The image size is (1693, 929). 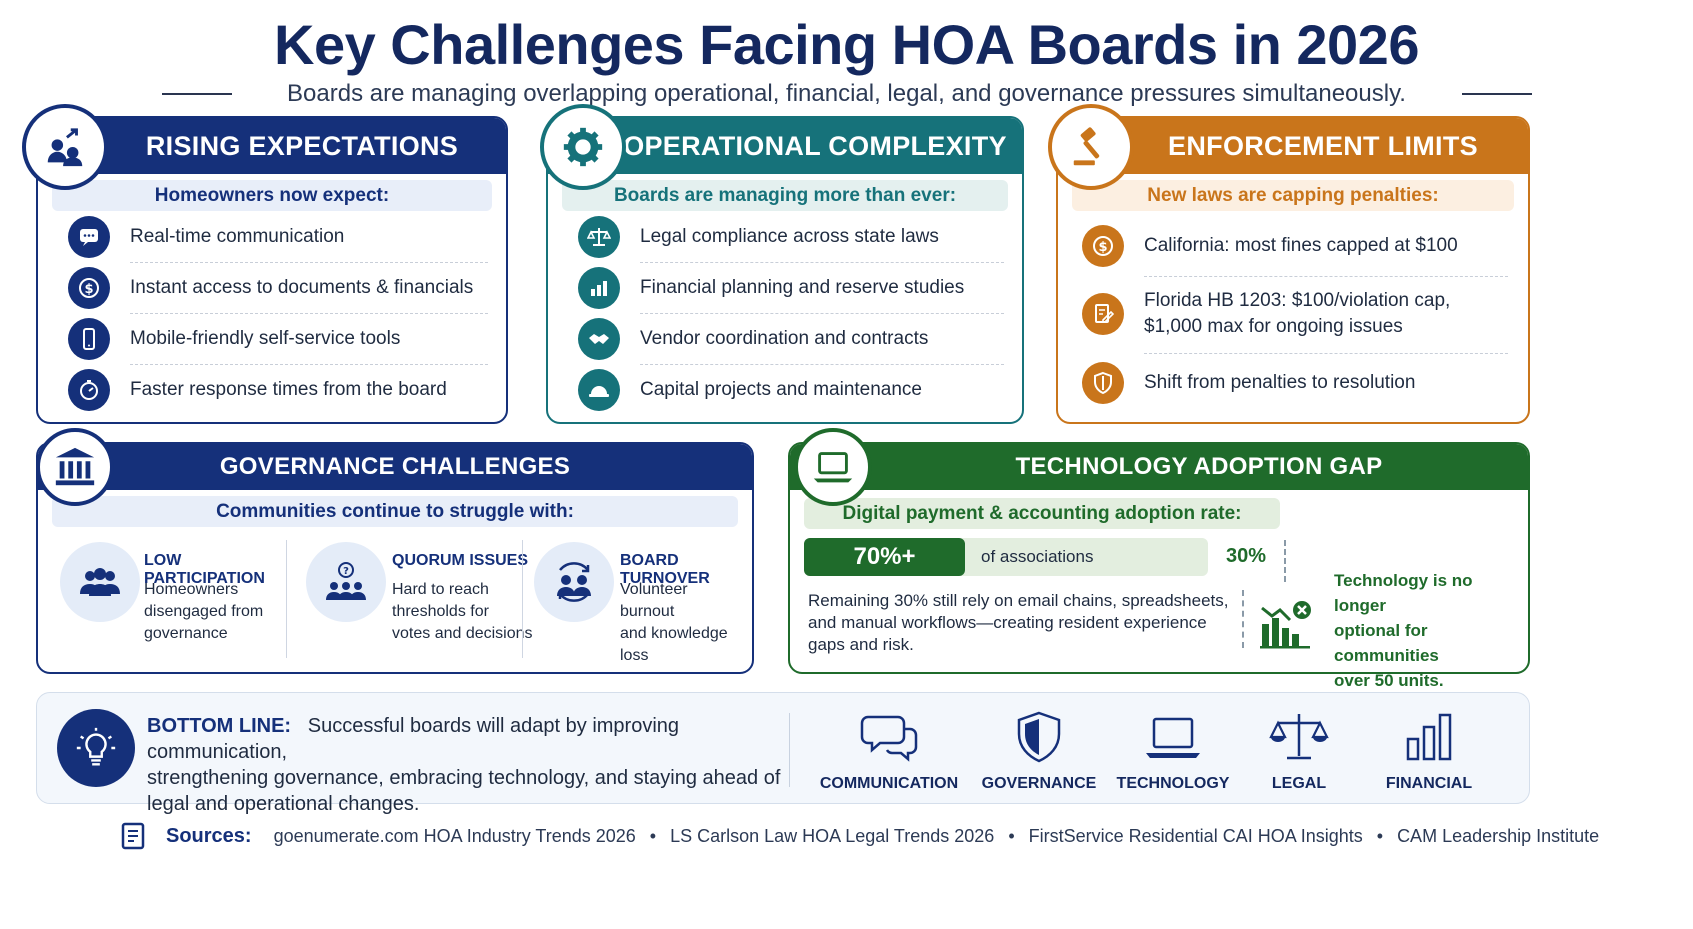 What do you see at coordinates (654, 600) in the screenshot?
I see `col-text: Volunteer burnout` at bounding box center [654, 600].